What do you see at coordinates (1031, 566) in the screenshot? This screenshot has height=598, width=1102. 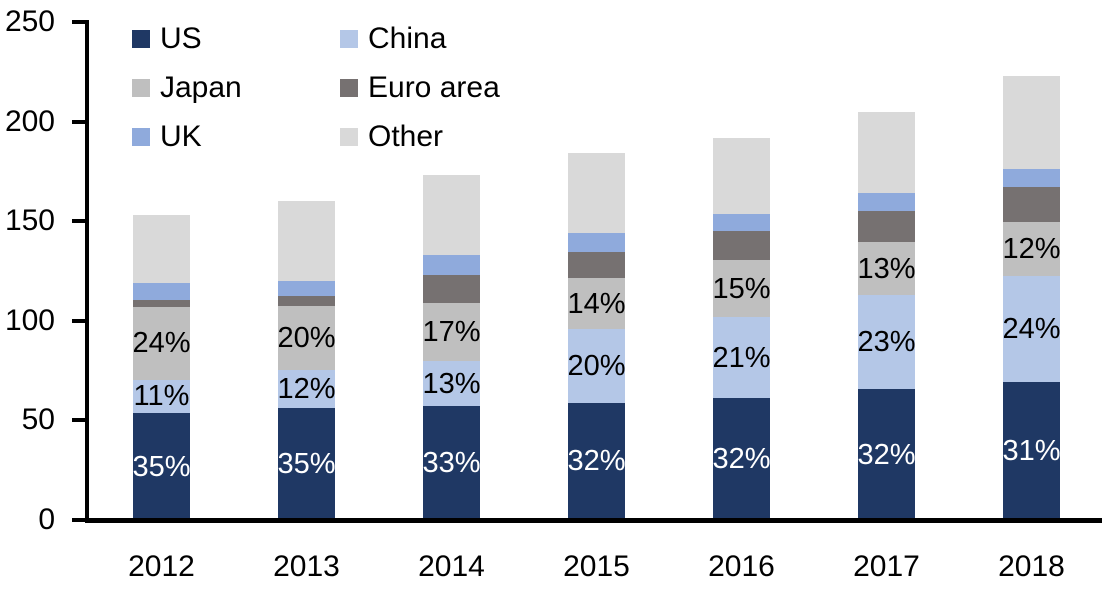 I see `x-axis-category-label: 2018` at bounding box center [1031, 566].